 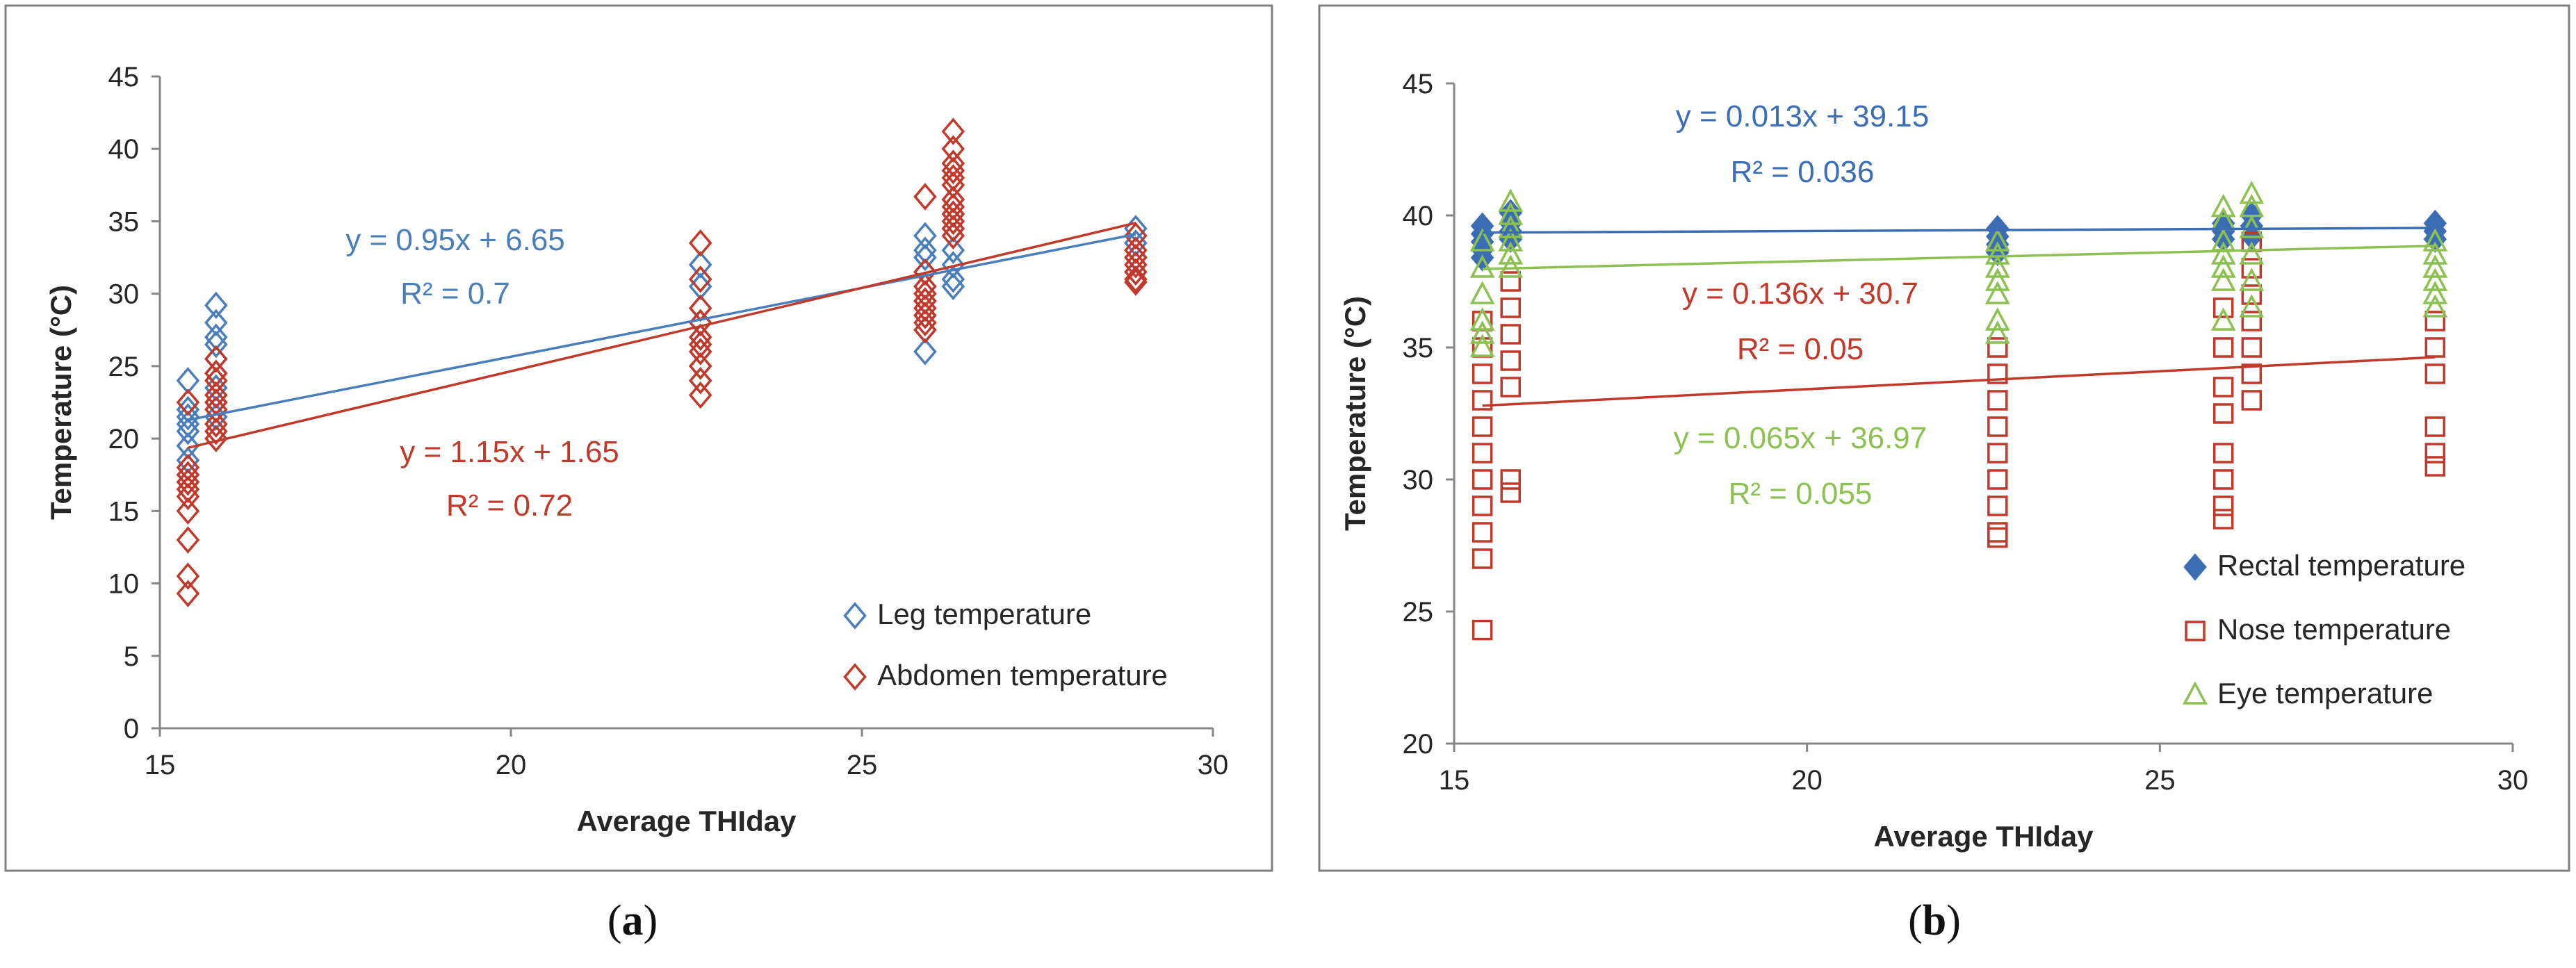 I want to click on chart-b-y-tick-label: 40, so click(x=1418, y=216).